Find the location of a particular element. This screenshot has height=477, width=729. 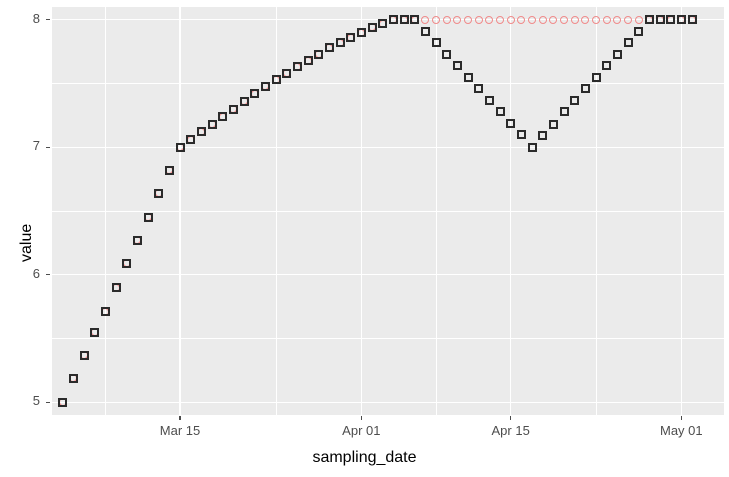

x-tick-label: Mar 15 is located at coordinates (180, 430).